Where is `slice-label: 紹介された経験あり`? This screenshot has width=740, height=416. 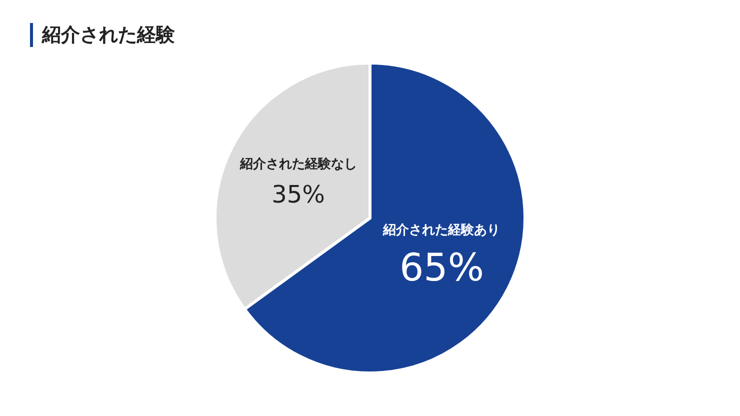 slice-label: 紹介された経験あり is located at coordinates (441, 230).